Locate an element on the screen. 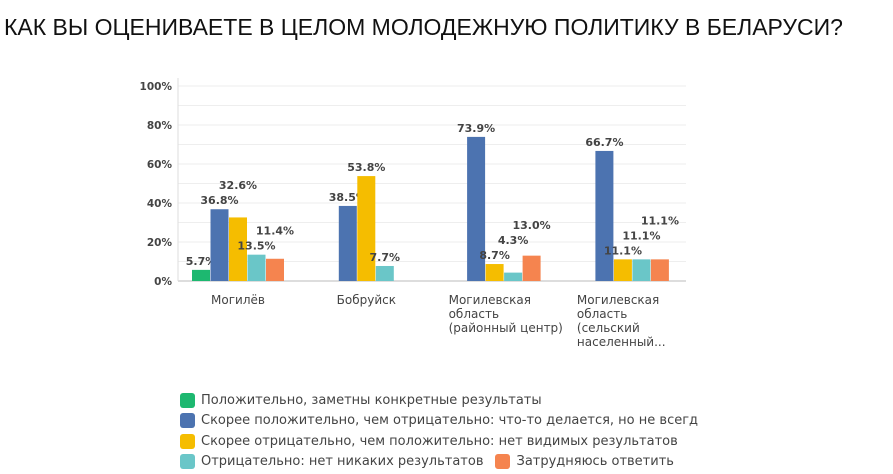  data-label: 13.5% is located at coordinates (256, 246).